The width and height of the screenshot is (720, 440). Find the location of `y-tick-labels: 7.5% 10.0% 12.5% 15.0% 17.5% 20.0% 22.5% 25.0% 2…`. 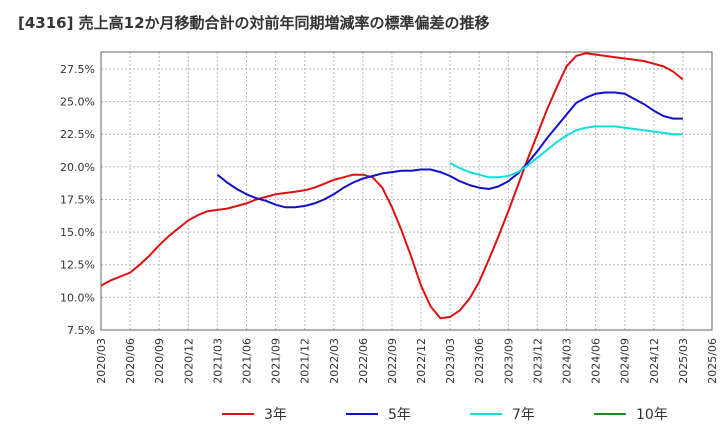

y-tick-labels: 7.5% 10.0% 12.5% 15.0% 17.5% 20.0% 22.5% 25.0% 2… is located at coordinates (77, 200).